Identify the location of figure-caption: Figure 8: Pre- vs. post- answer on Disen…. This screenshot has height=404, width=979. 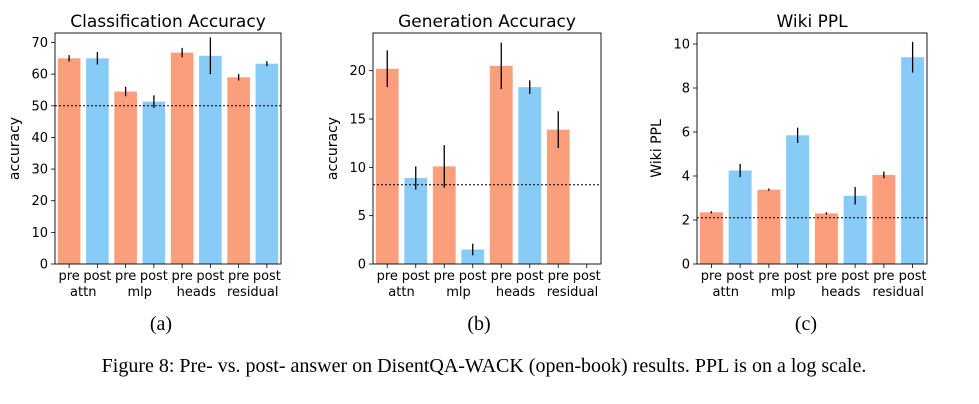
(484, 366).